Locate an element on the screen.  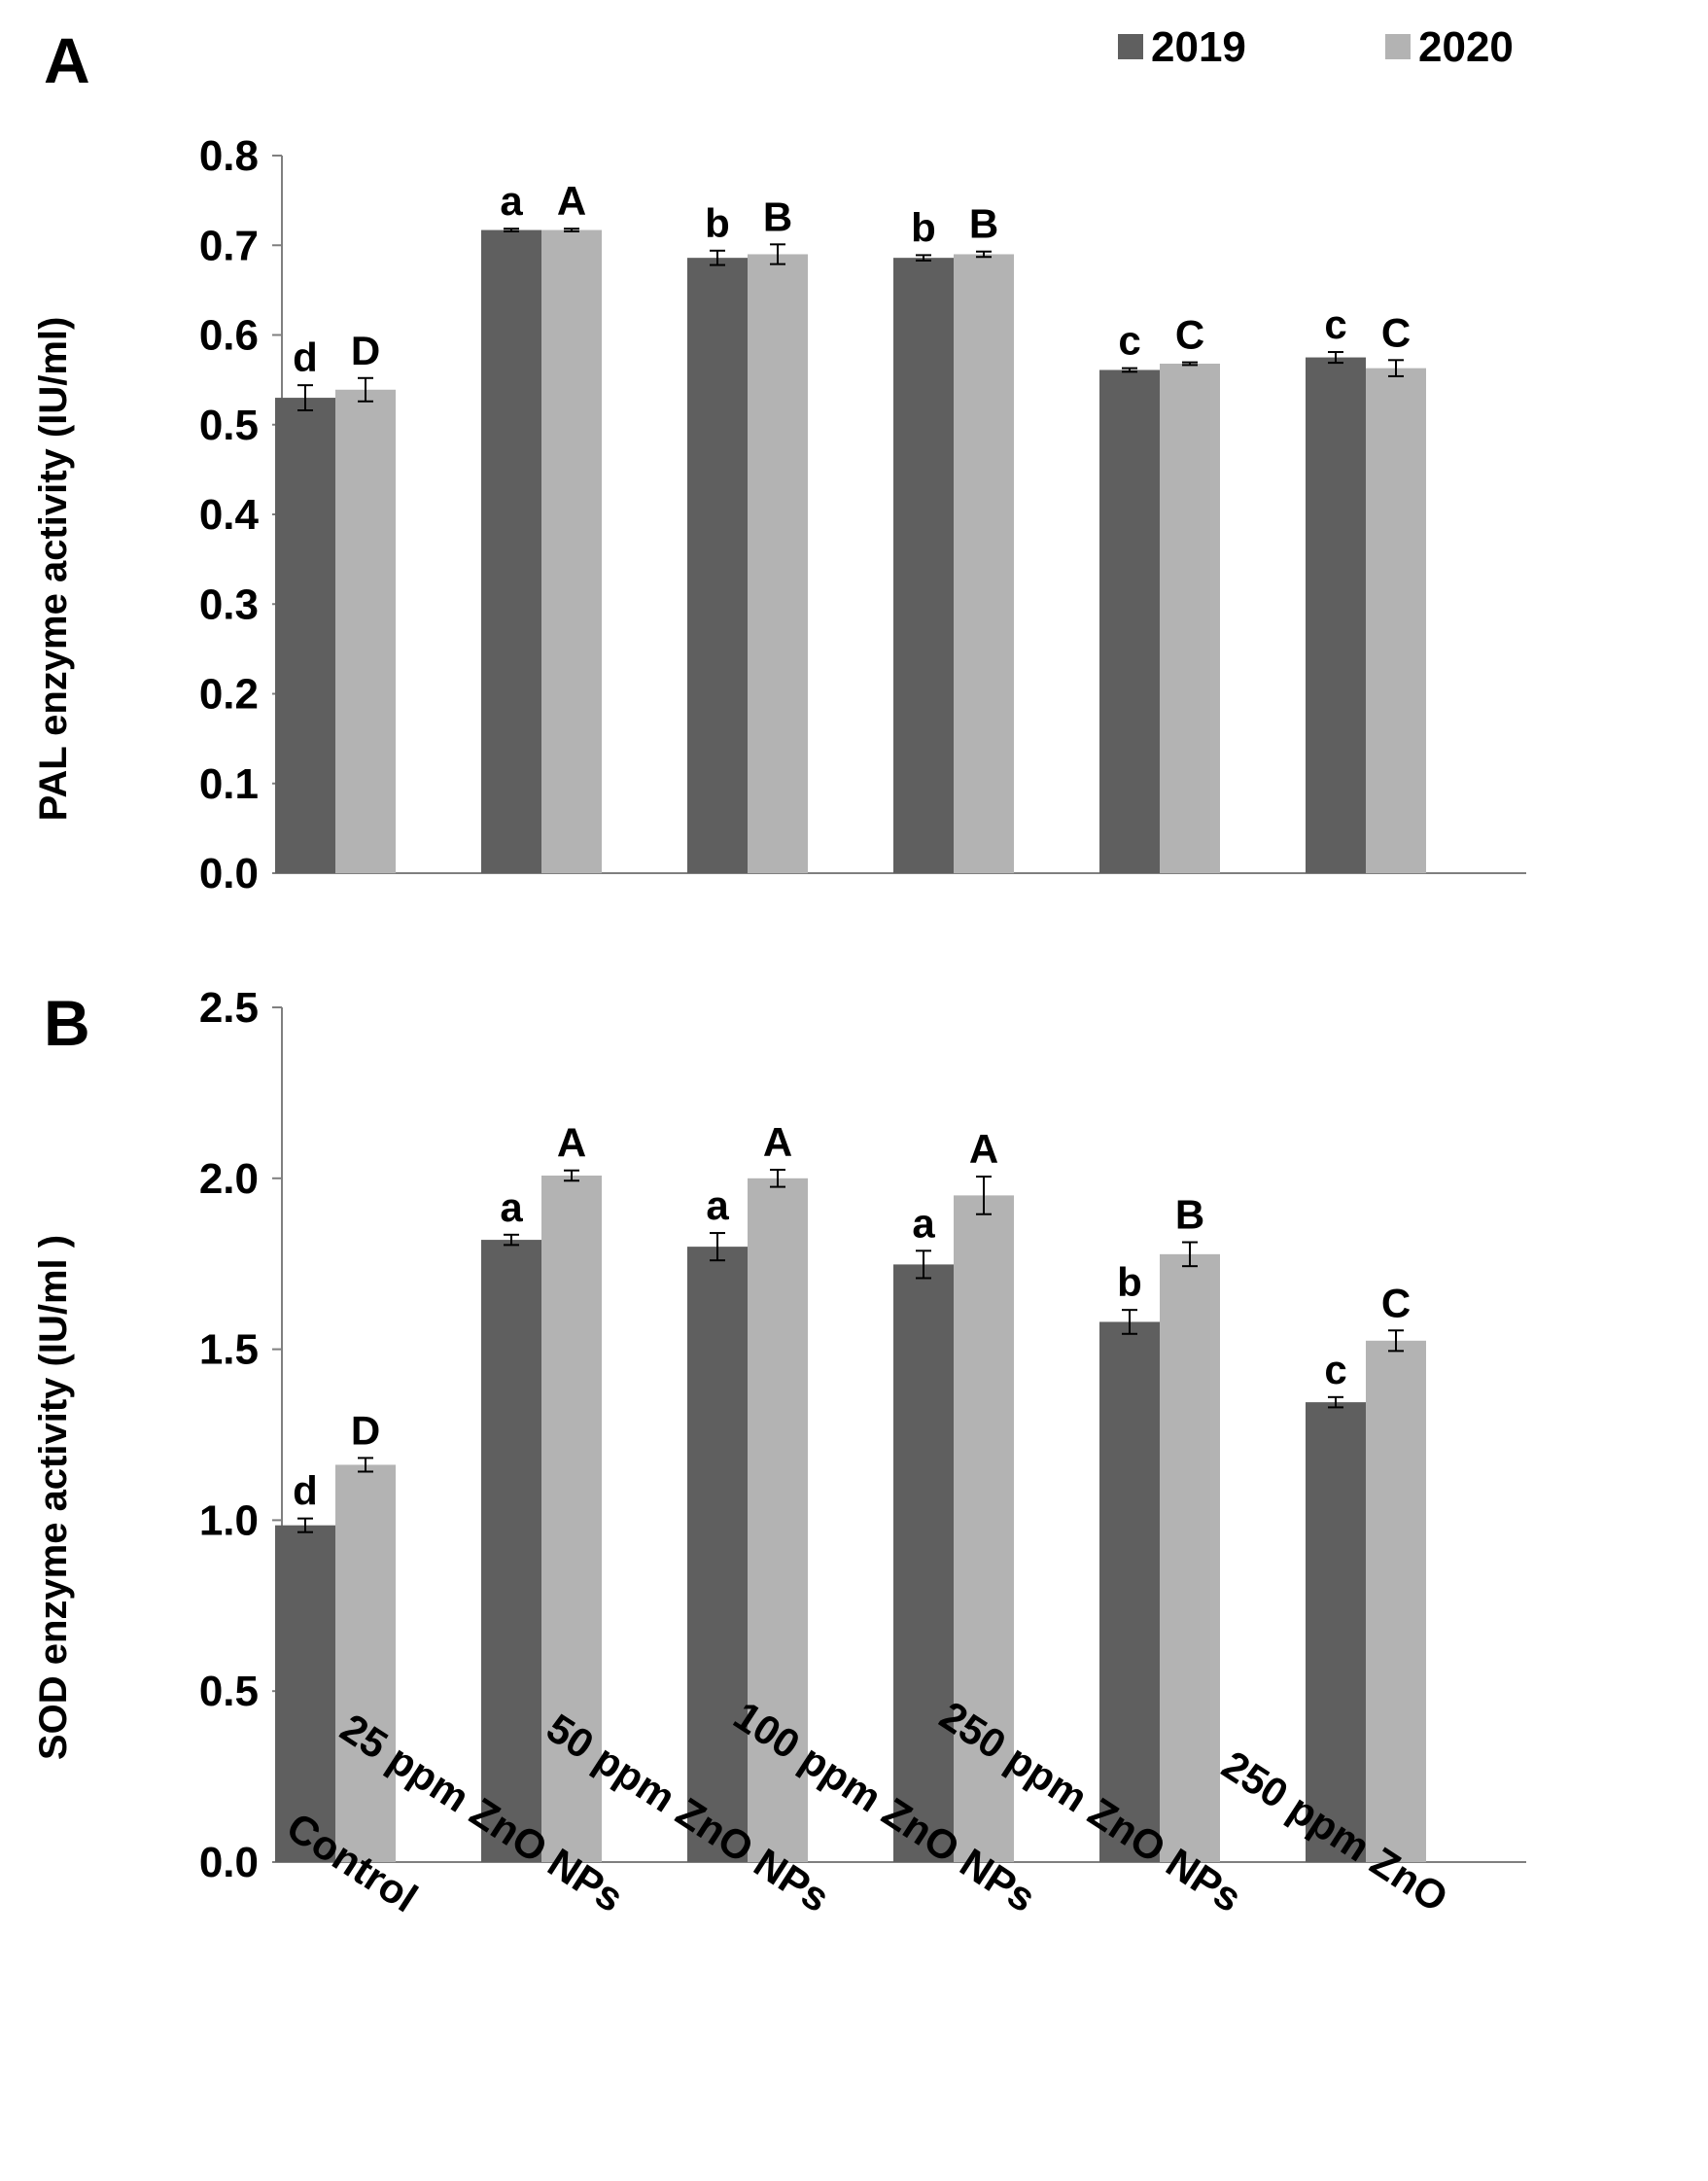
panel-a-y-tick-label: 0.7 is located at coordinates (229, 245).